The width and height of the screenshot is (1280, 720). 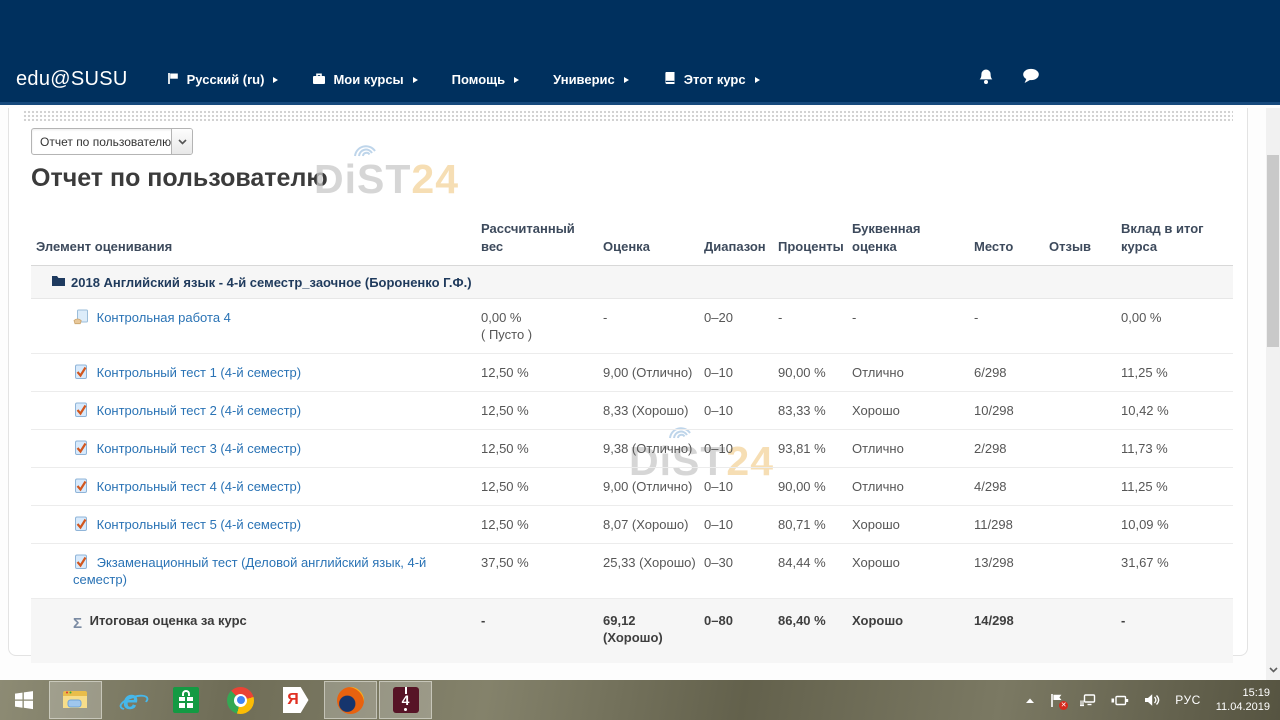 I want to click on vertical-scrollbar, so click(x=1273, y=394).